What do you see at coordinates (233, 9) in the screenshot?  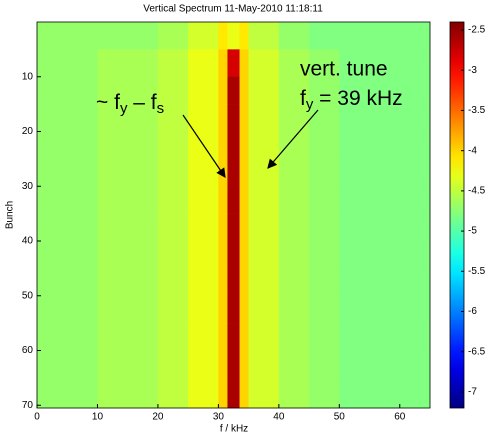 I see `chart-title: Vertical Spectrum 11-May-2010 11:18:11` at bounding box center [233, 9].